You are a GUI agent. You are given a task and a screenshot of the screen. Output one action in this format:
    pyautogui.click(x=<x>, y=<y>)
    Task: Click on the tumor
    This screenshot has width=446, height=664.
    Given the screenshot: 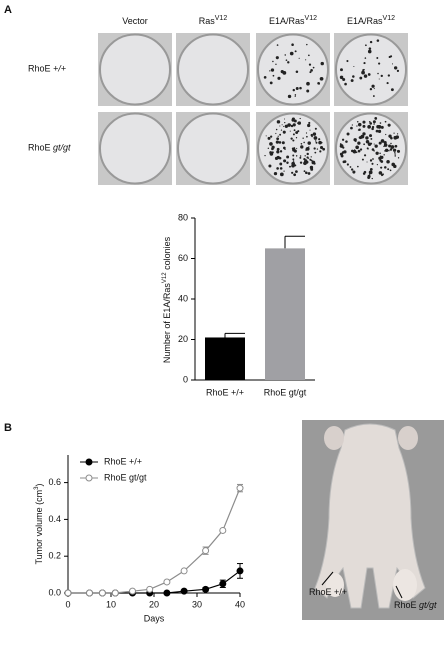 What is the action you would take?
    pyautogui.click(x=405, y=585)
    